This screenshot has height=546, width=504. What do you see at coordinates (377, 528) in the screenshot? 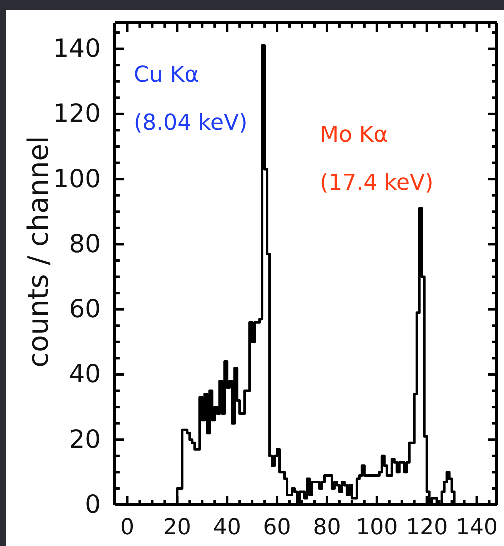
I see `x-tick-label: 100` at bounding box center [377, 528].